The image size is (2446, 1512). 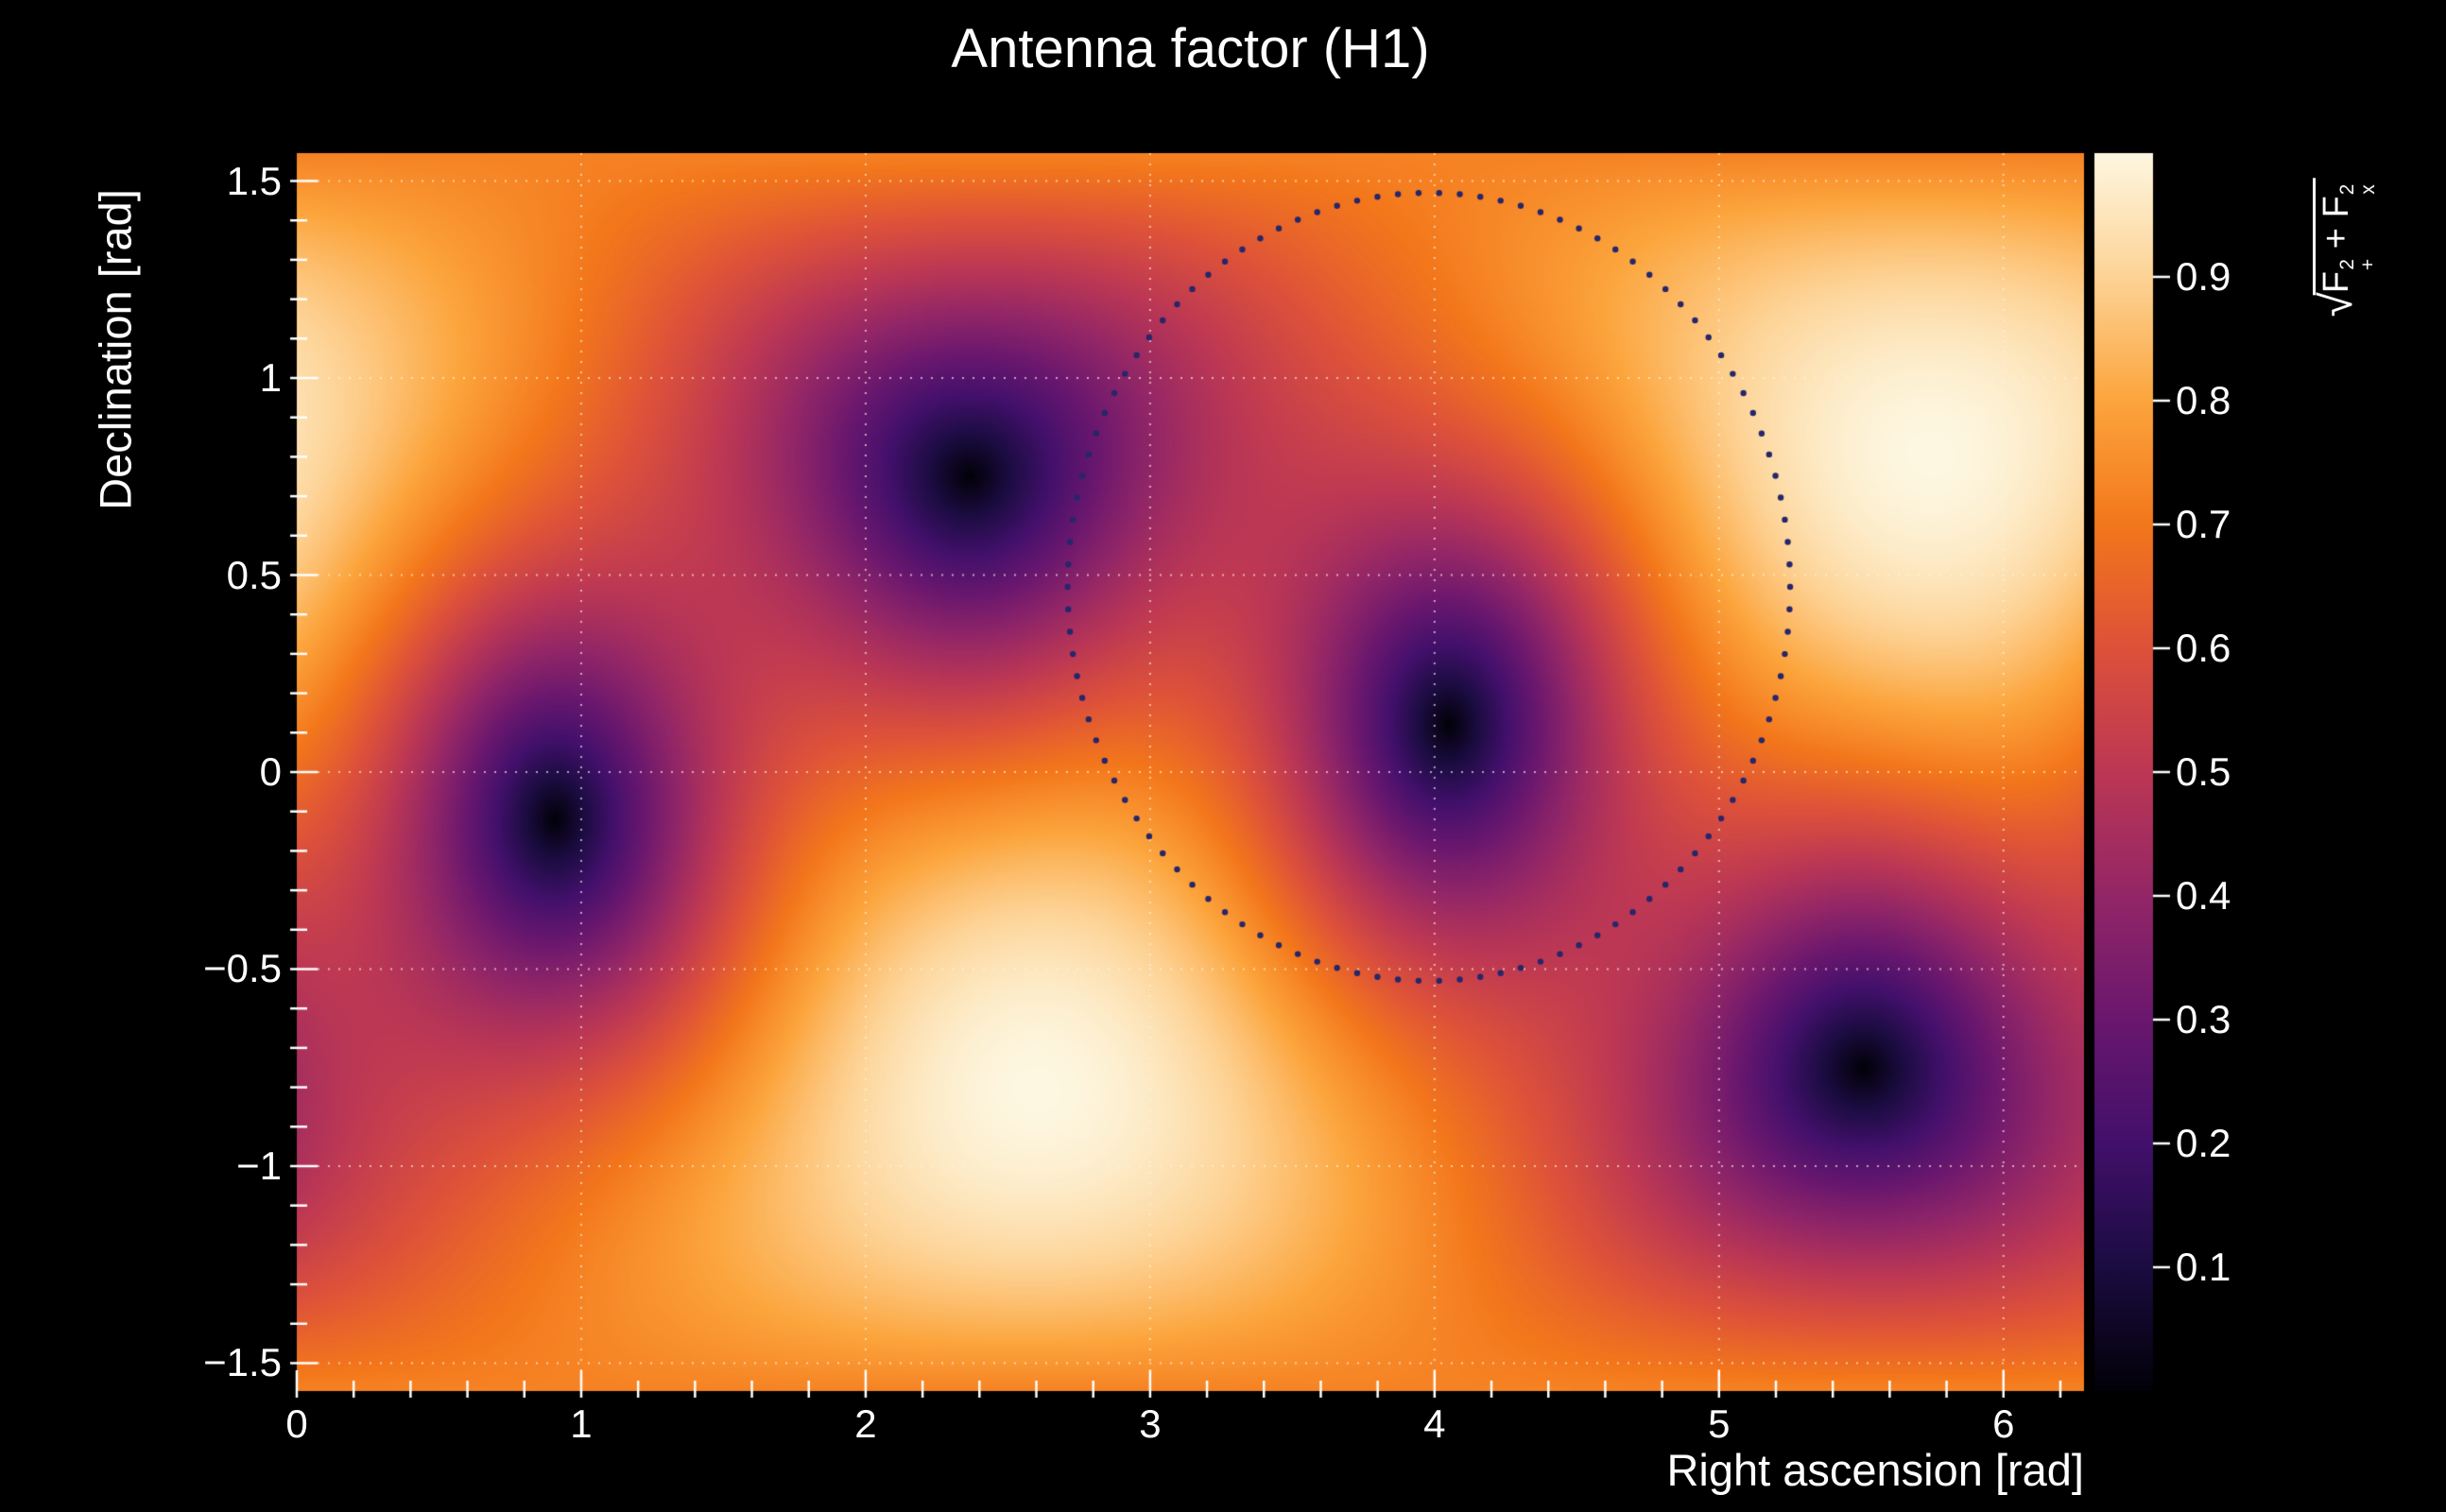 I want to click on y-tick-label-0.5: 0.5, so click(x=254, y=574).